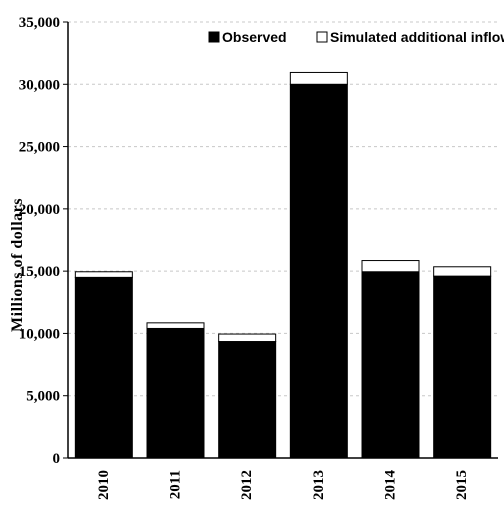 The height and width of the screenshot is (521, 504). Describe the element at coordinates (283, 485) in the screenshot. I see `x-tick-labels: 2010 2011 2012 2013 2014 2015` at that location.